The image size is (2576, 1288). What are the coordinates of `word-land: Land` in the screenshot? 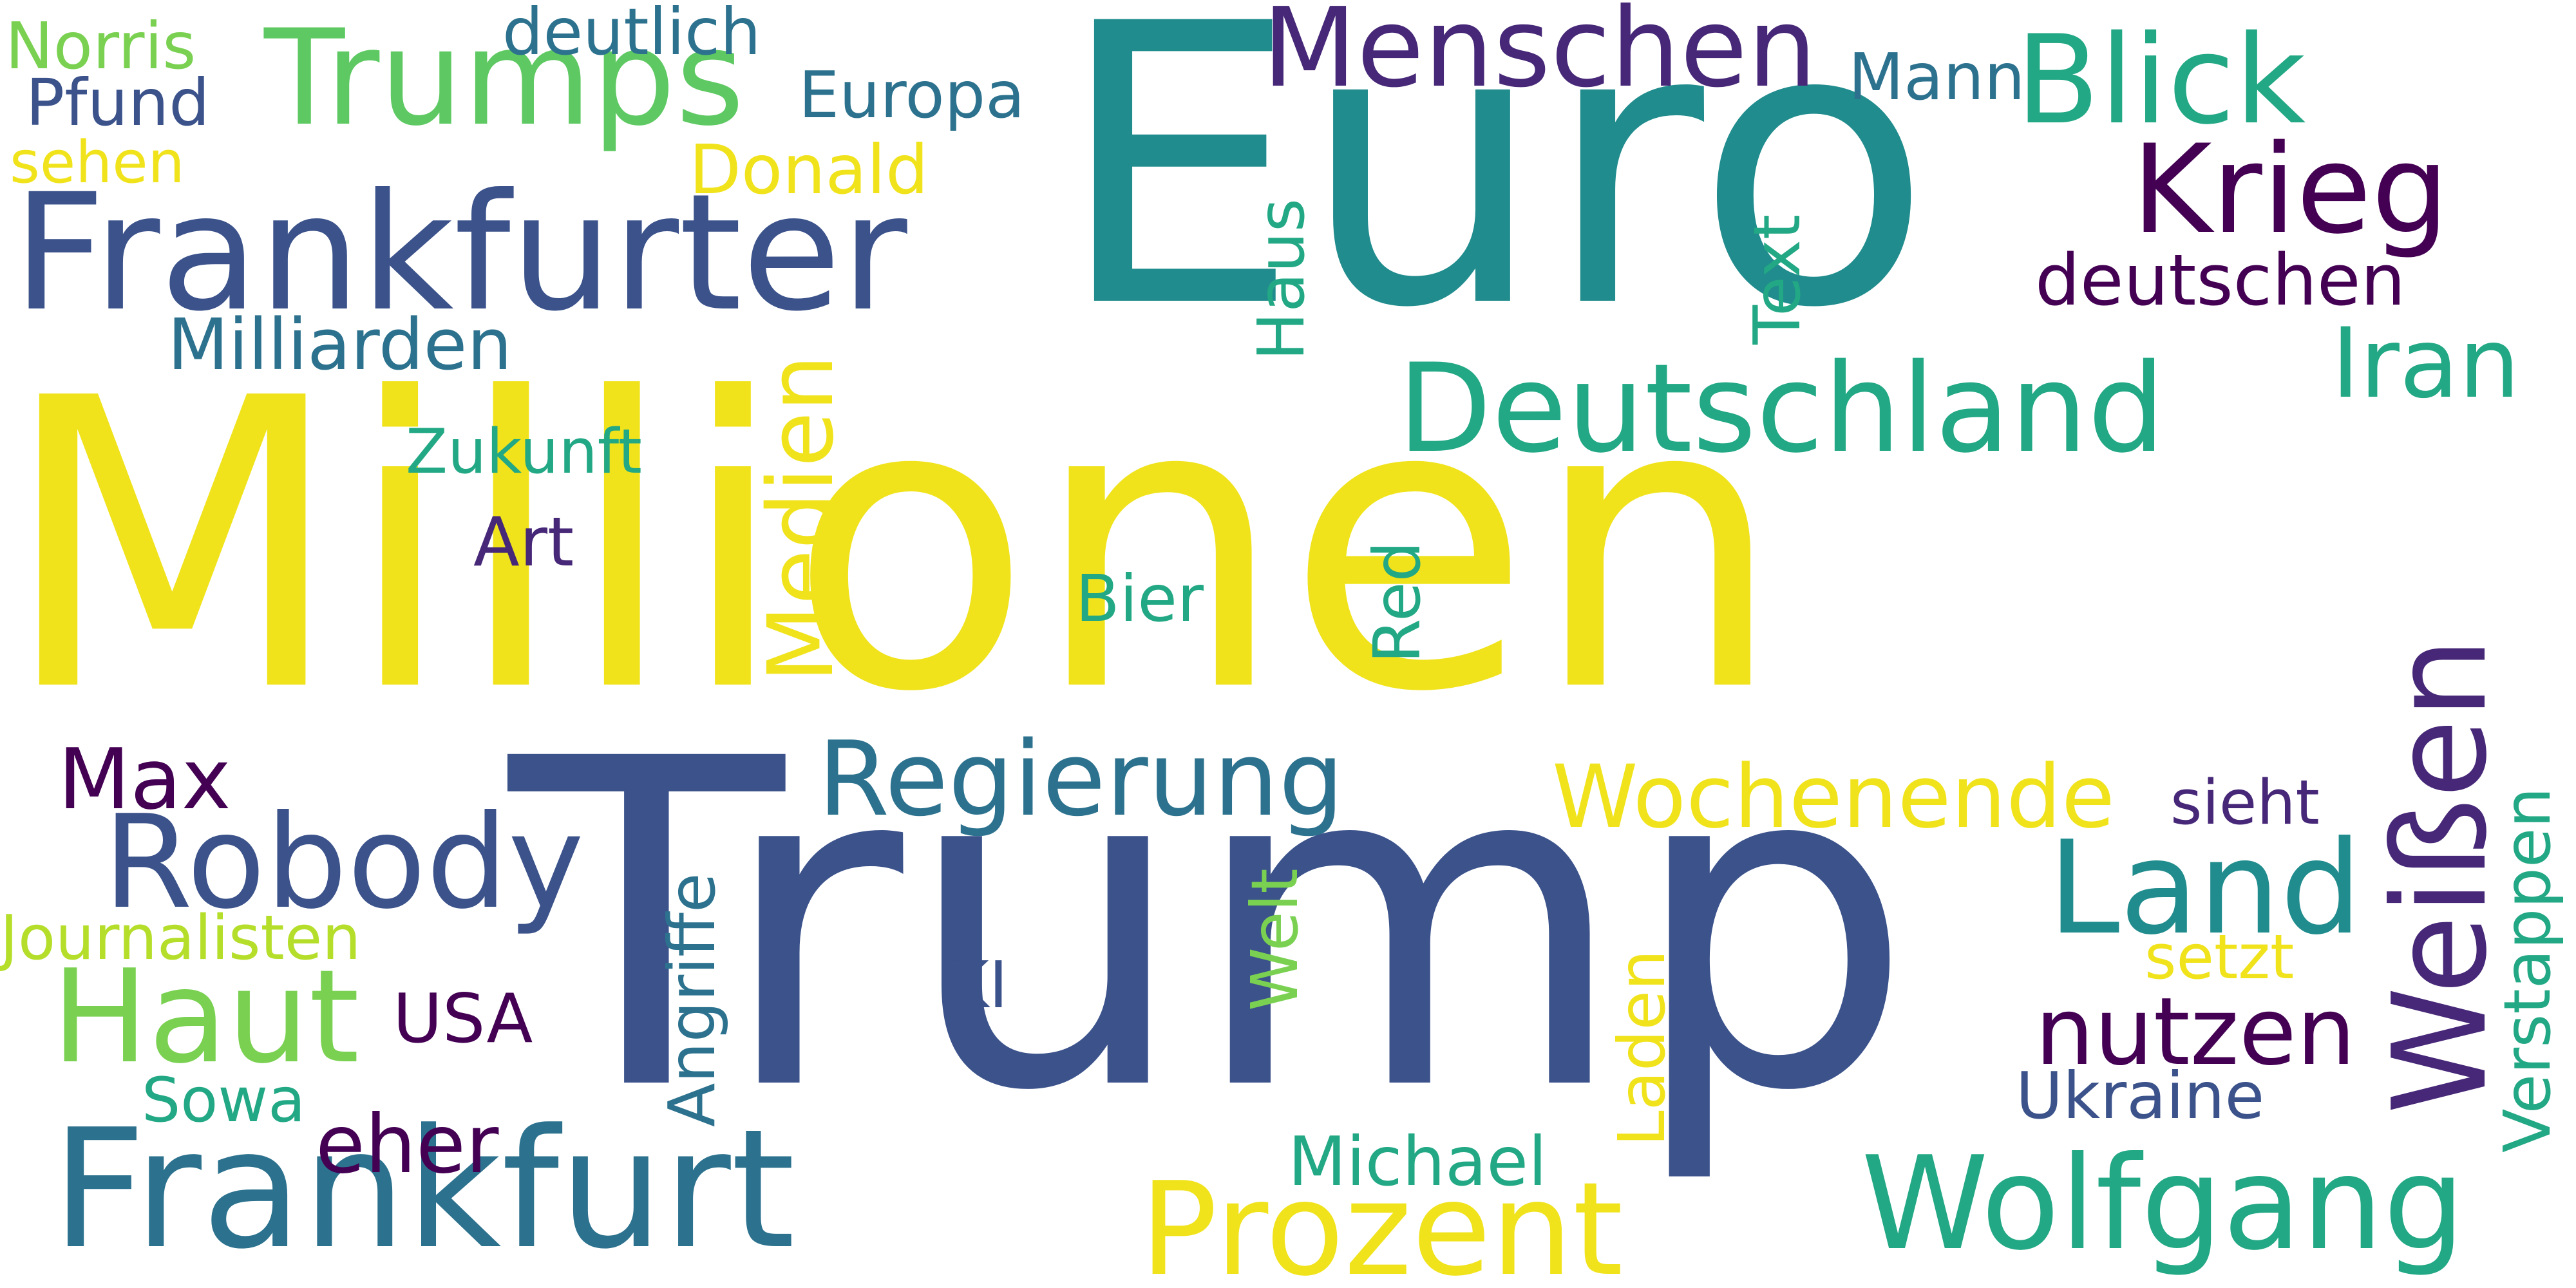 It's located at (2205, 888).